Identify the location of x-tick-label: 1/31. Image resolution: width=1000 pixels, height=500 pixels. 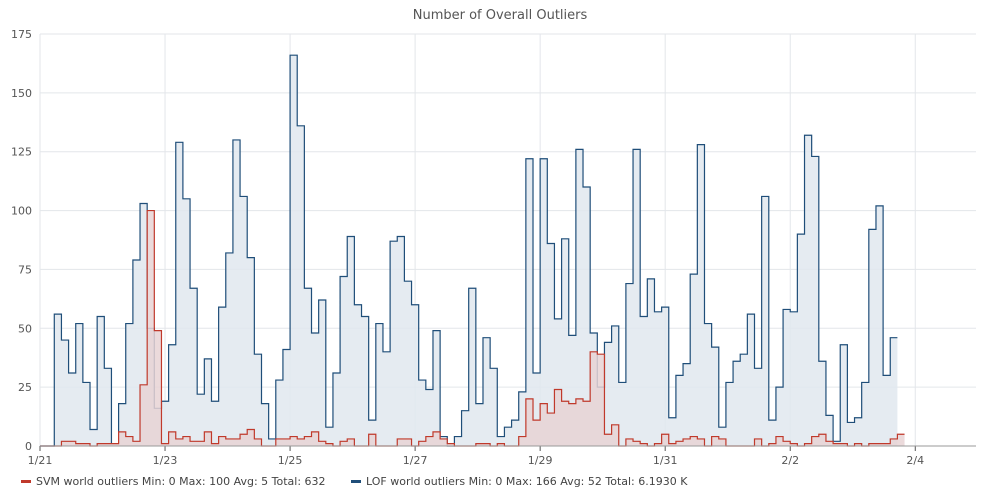
(665, 460).